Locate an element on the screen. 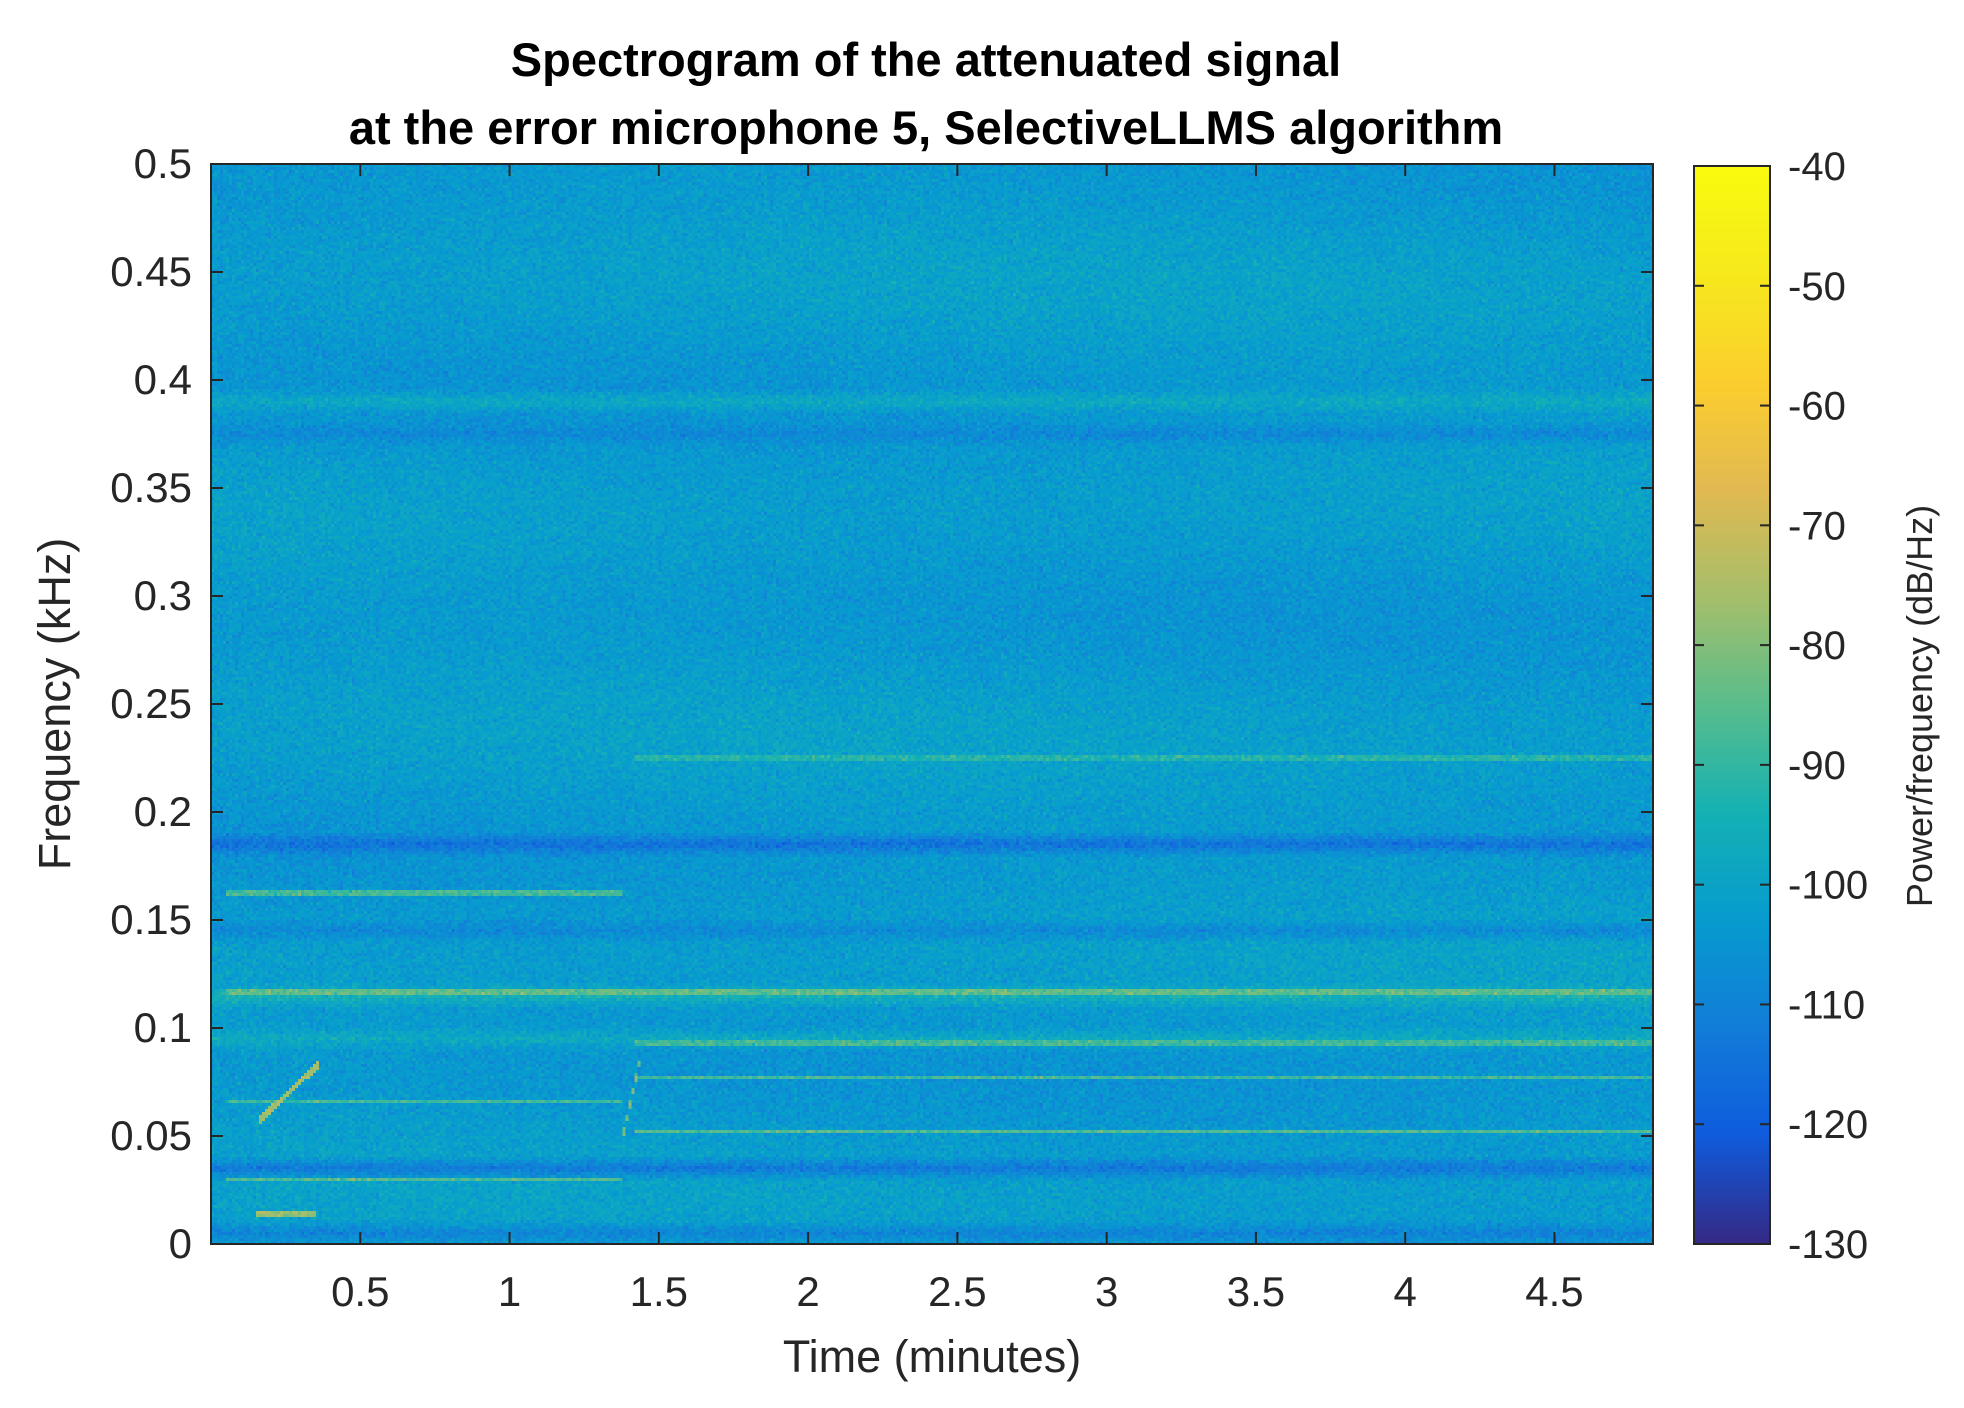  chart-title-line-1: Spectrogram of the attenuated signal is located at coordinates (926, 59).